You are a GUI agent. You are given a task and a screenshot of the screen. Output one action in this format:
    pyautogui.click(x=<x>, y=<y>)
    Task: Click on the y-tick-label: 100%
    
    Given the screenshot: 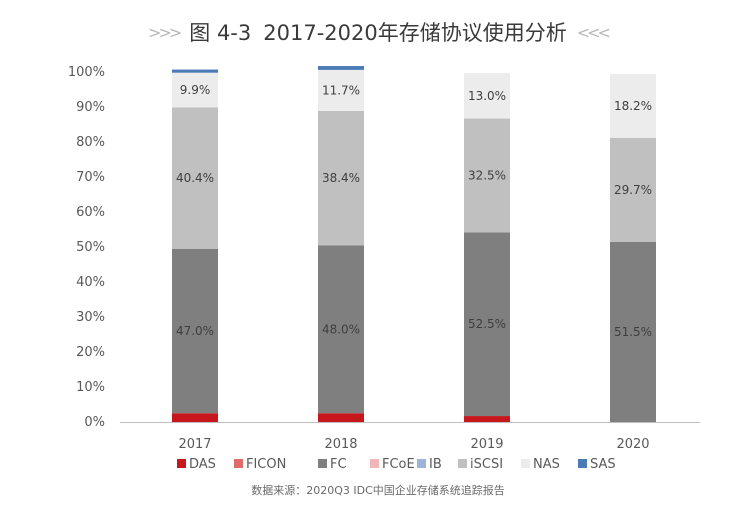 What is the action you would take?
    pyautogui.click(x=86, y=72)
    